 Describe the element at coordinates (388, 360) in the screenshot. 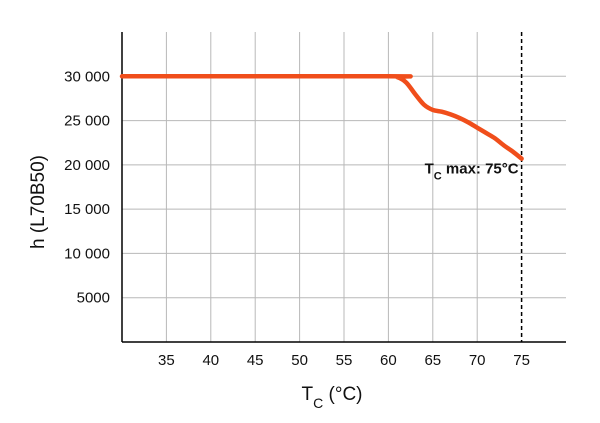

I see `x-tick-label: 60` at that location.